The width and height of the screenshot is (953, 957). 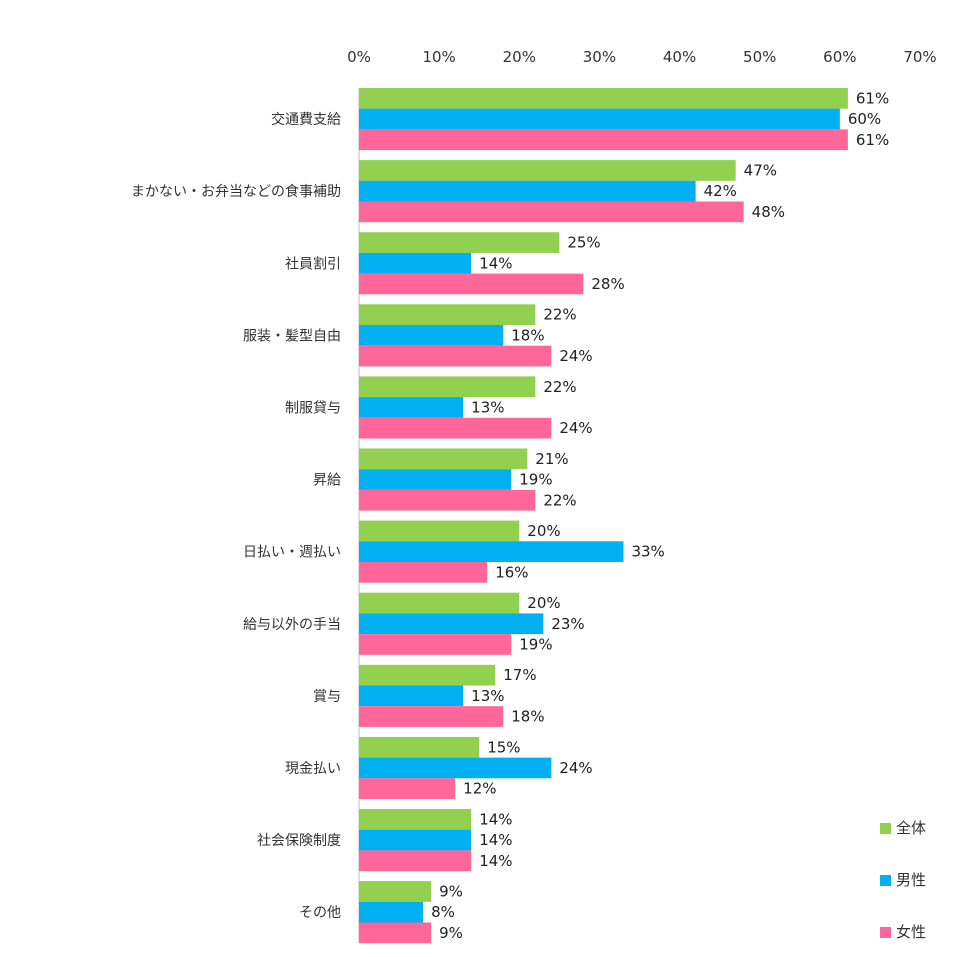 What do you see at coordinates (911, 828) in the screenshot?
I see `legend-label: 全体` at bounding box center [911, 828].